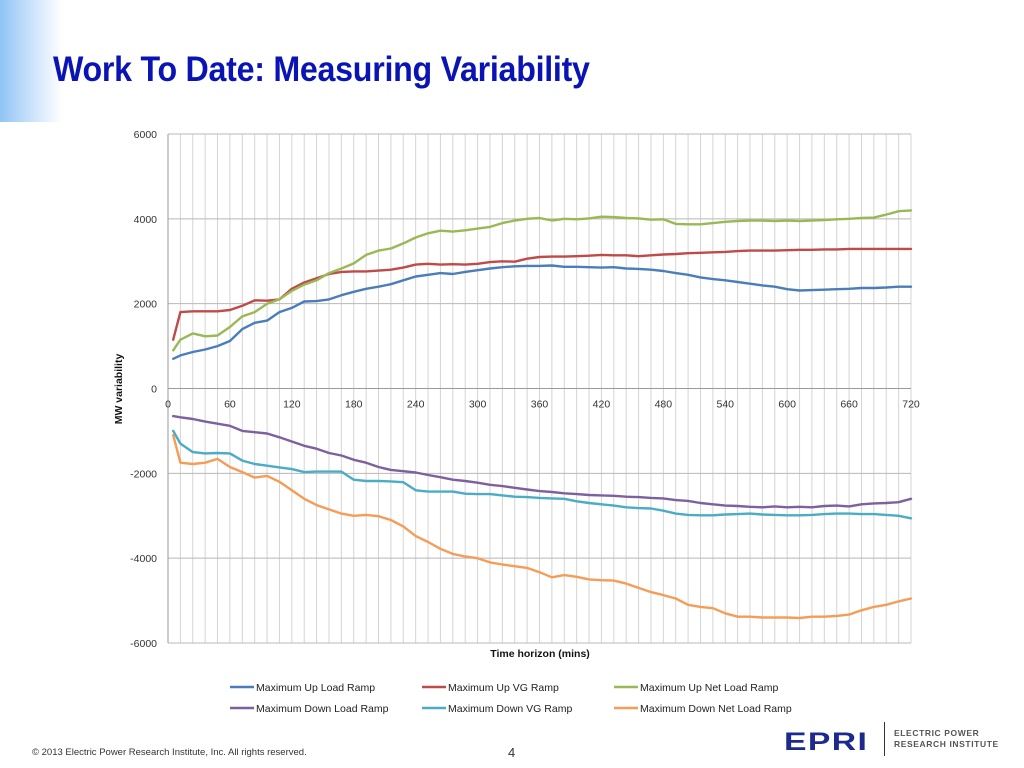 This screenshot has width=1024, height=768. I want to click on epri-logo: EPRI ELECTRIC POWER RESEARCH INSTITUTE, so click(894, 740).